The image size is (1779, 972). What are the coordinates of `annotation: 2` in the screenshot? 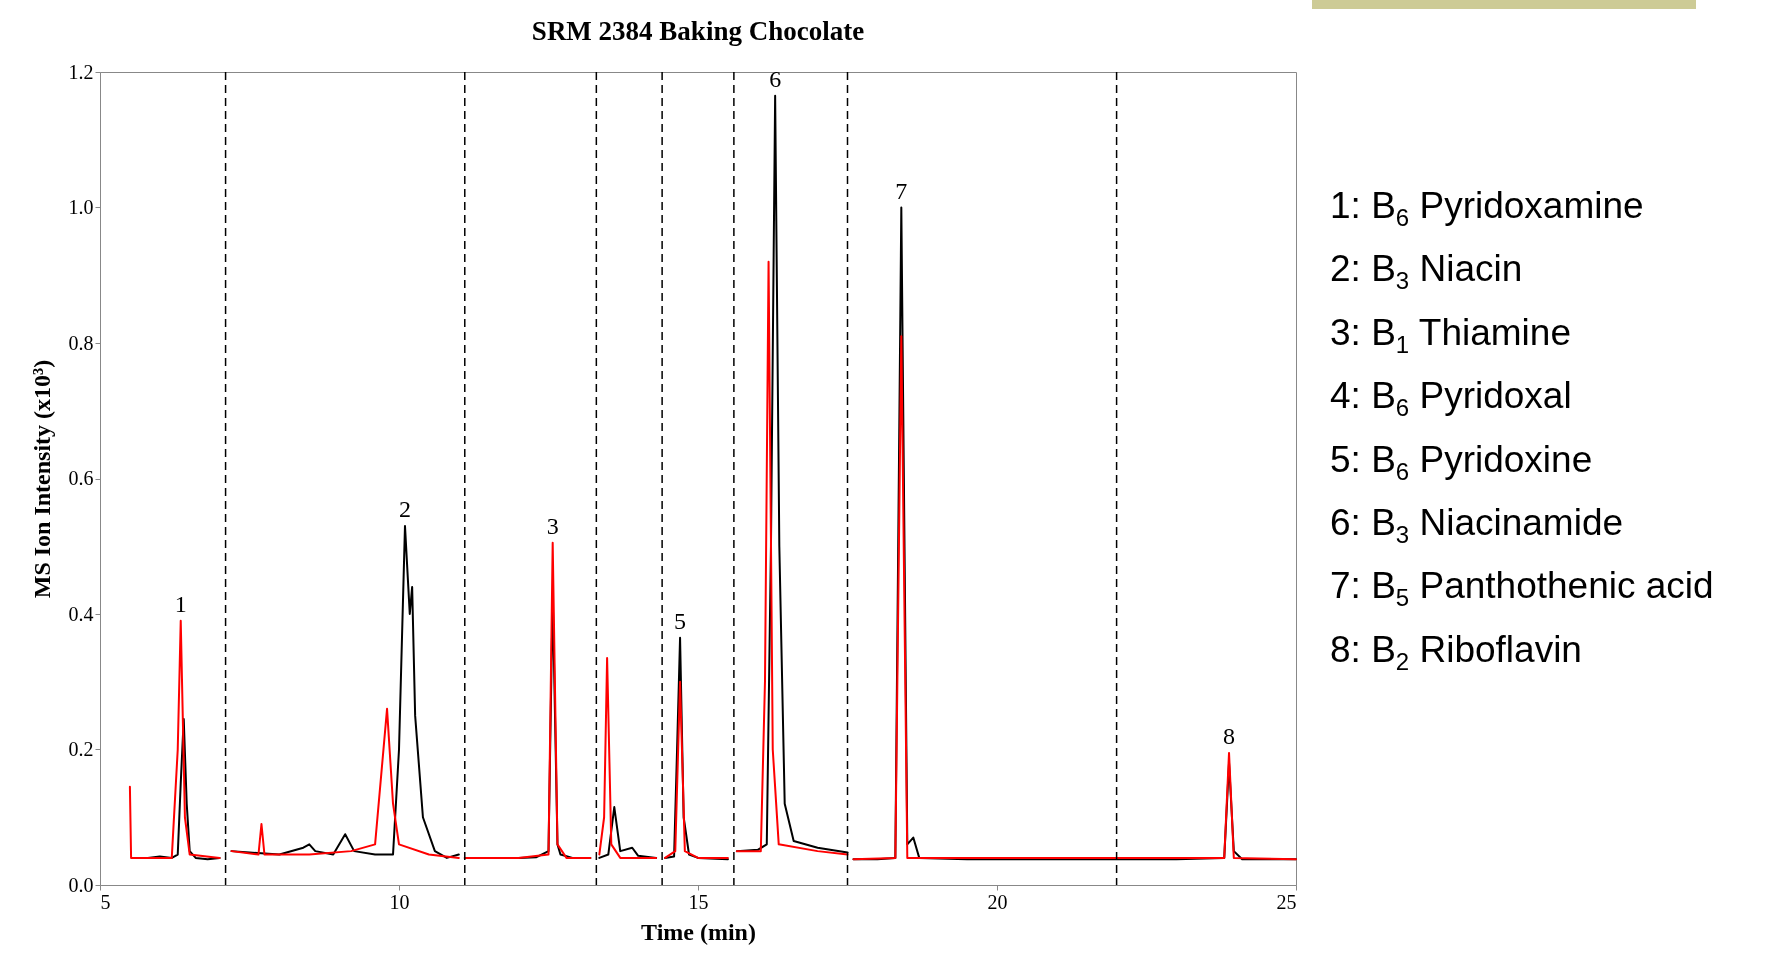 It's located at (404, 508).